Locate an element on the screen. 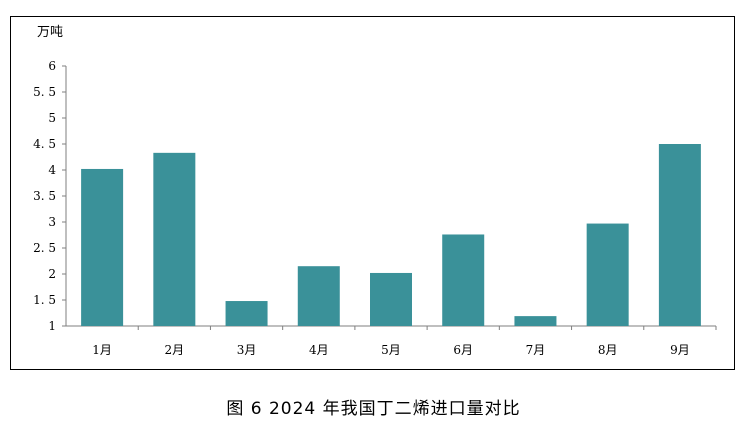 This screenshot has height=428, width=747. x-tick-label: 5月 is located at coordinates (391, 350).